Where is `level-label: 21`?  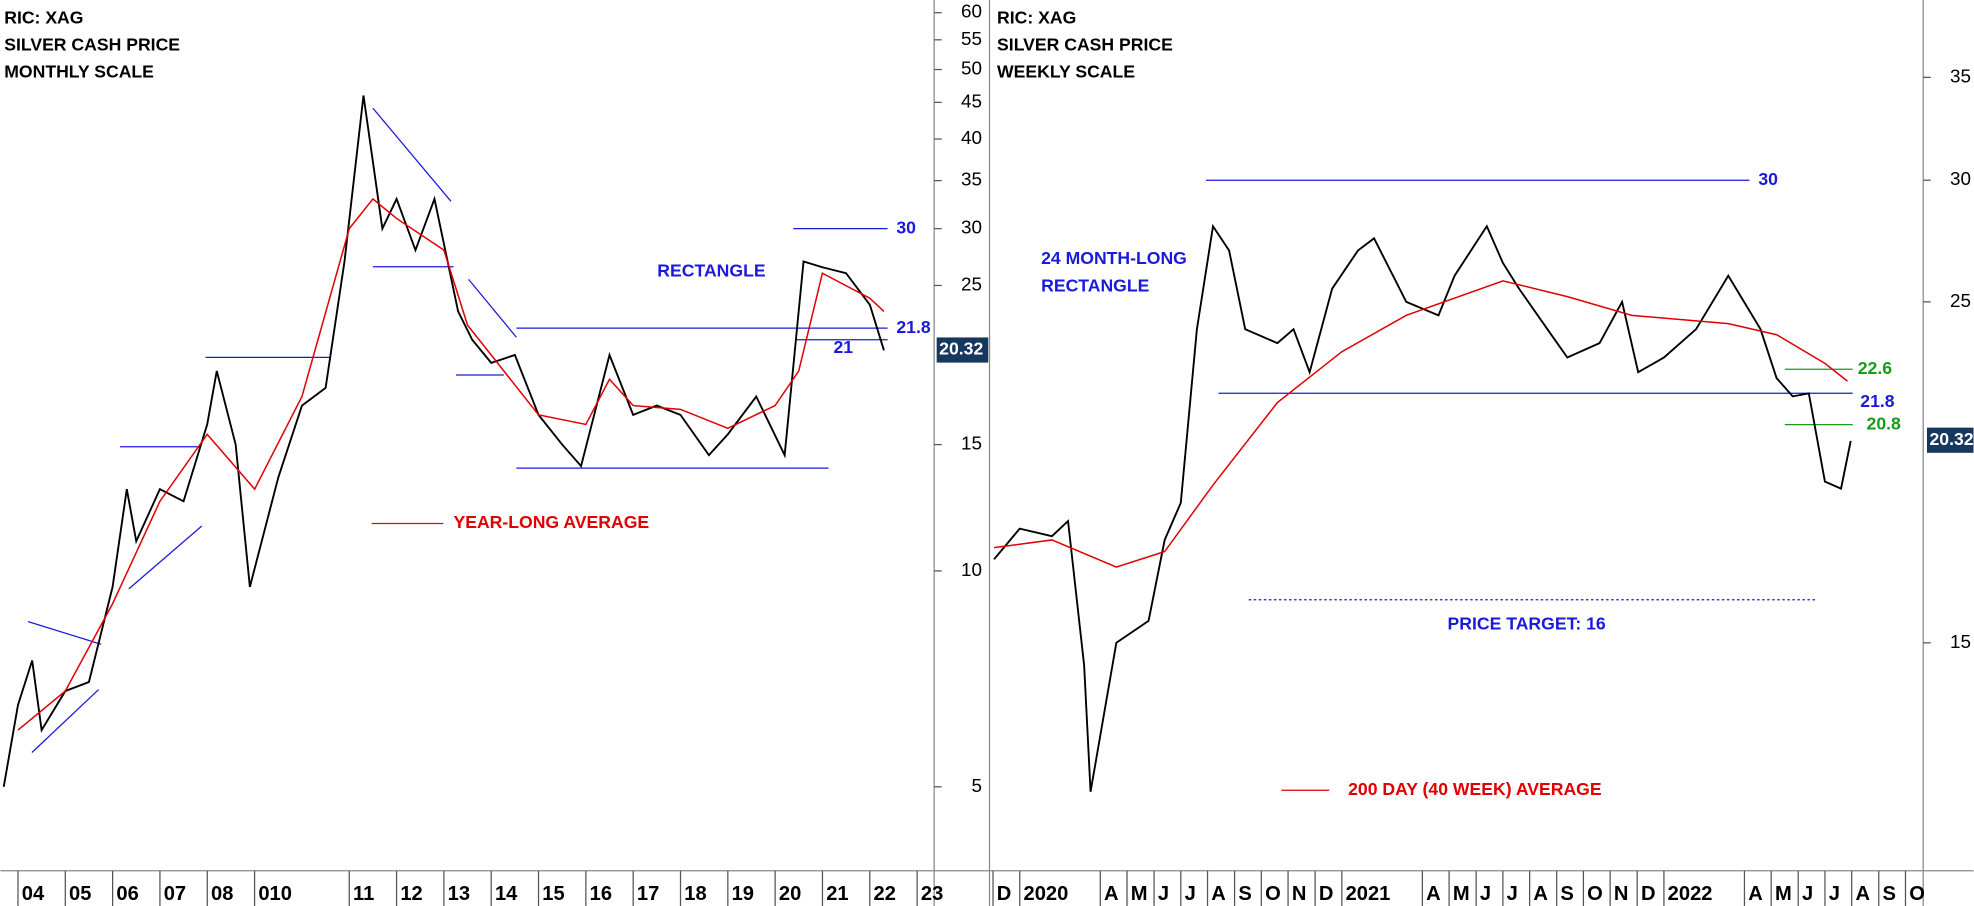 level-label: 21 is located at coordinates (843, 347).